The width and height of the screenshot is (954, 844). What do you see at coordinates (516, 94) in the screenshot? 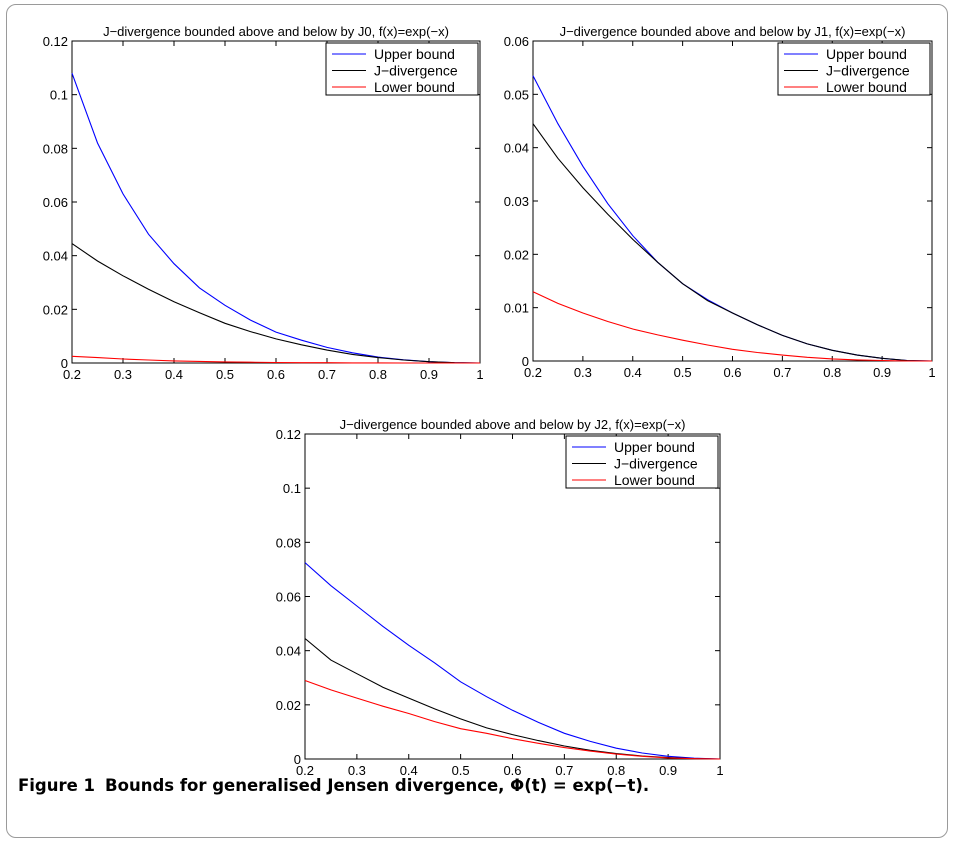
I see `y-tick-label: 0.05` at bounding box center [516, 94].